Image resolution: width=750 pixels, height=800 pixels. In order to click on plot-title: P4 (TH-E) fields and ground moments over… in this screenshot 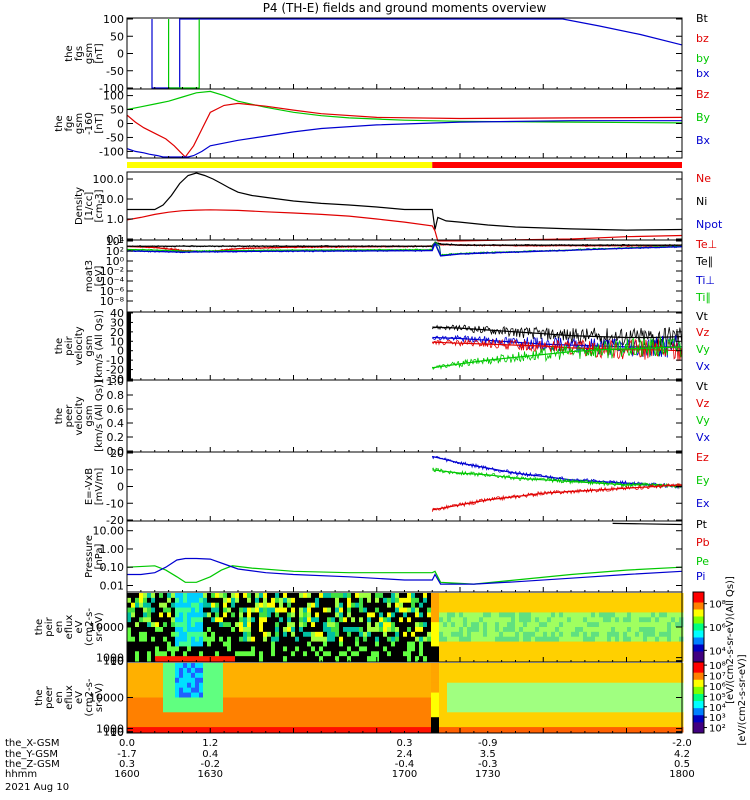, I will do `click(404, 8)`.